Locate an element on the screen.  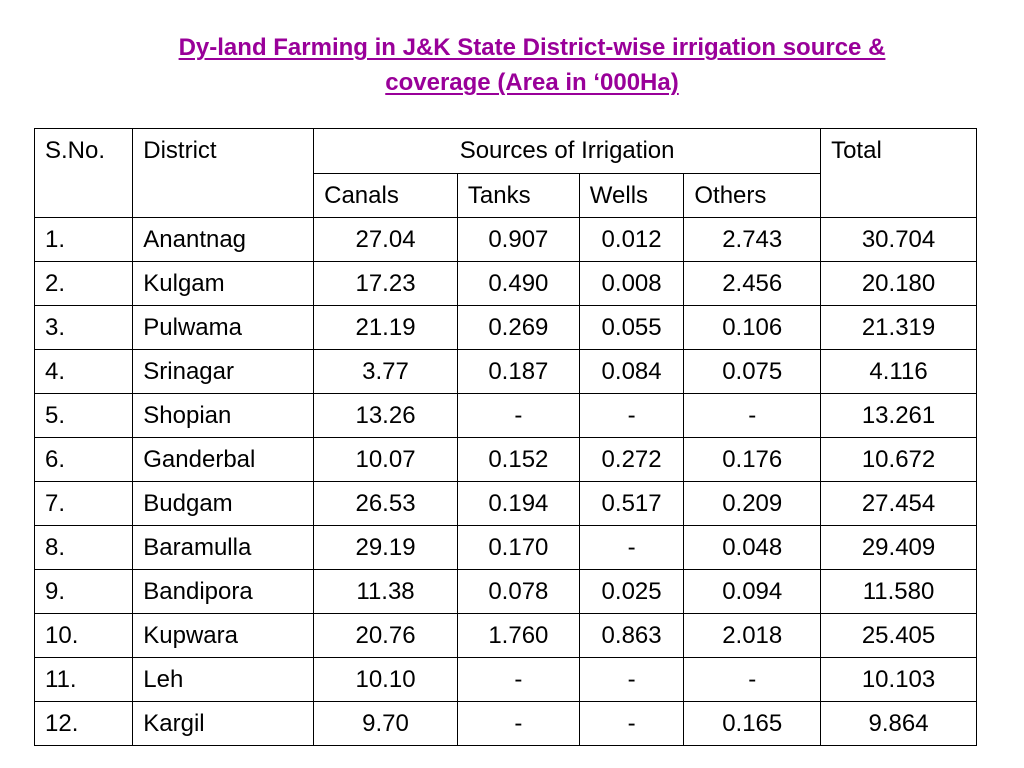
cell-sno: 4. is located at coordinates (83, 371).